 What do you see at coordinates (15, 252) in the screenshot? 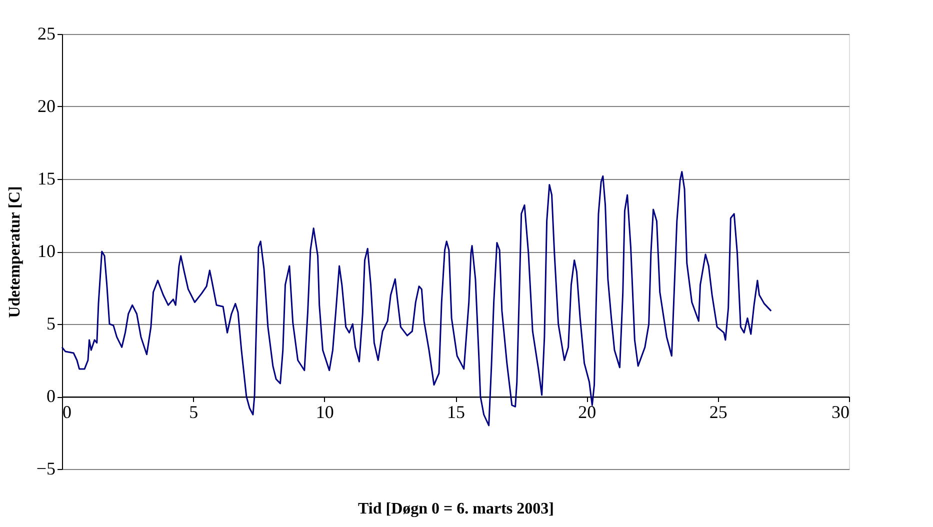
I see `y-axis-title: Udetemperatur [C]` at bounding box center [15, 252].